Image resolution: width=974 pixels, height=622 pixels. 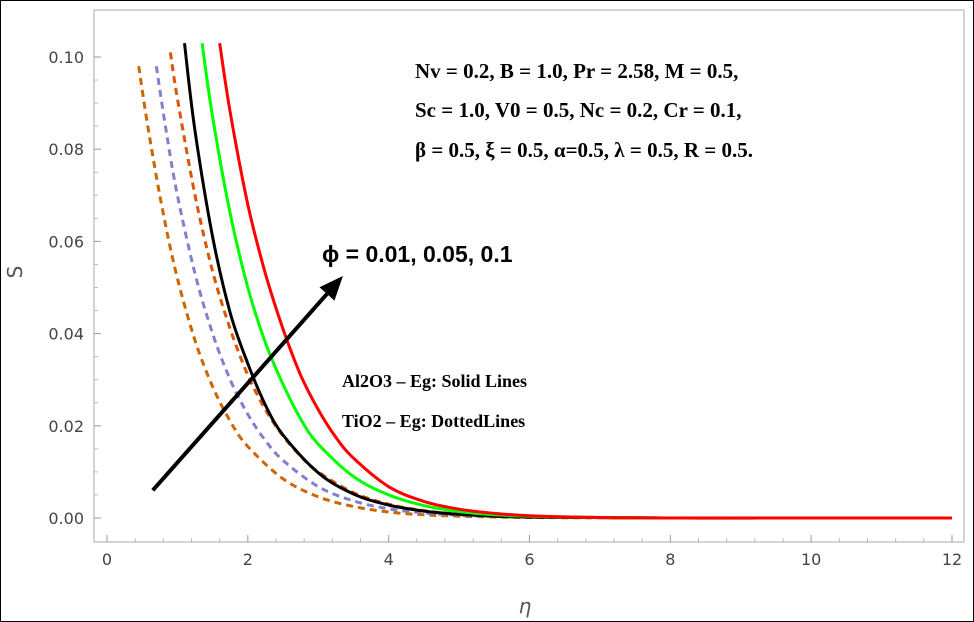 I want to click on y-tick-label-5: 0.10, so click(x=66, y=57).